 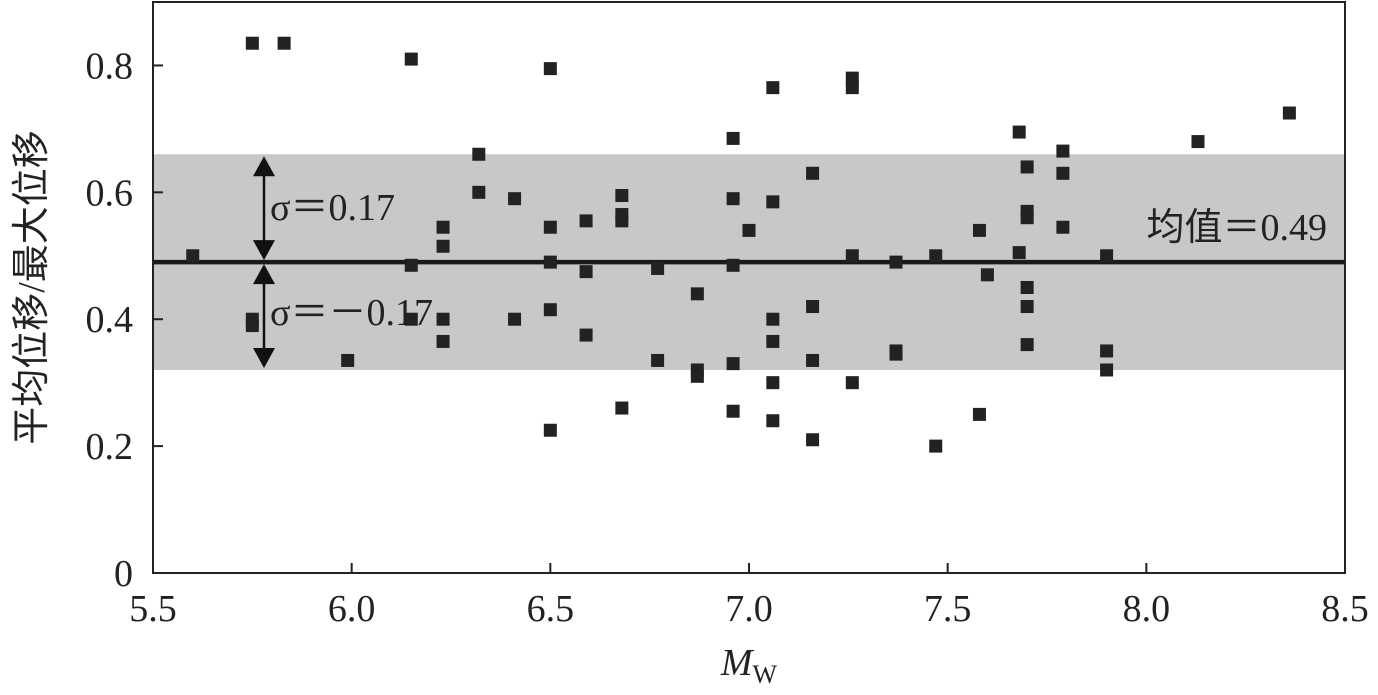 I want to click on y-tick-label: 0.4, so click(x=110, y=320).